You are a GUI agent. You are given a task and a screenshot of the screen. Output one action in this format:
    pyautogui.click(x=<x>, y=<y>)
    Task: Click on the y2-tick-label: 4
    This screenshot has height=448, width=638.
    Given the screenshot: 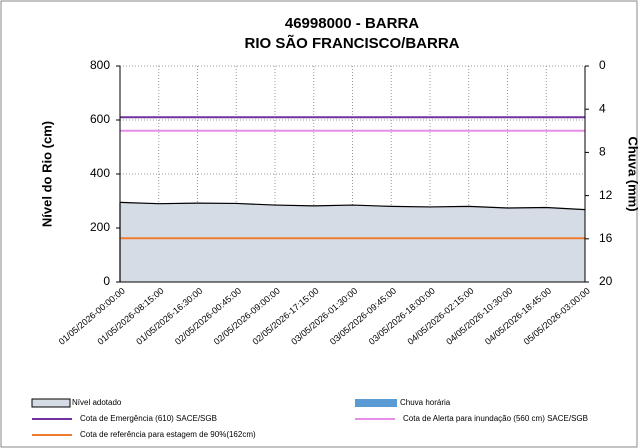 What is the action you would take?
    pyautogui.click(x=602, y=108)
    